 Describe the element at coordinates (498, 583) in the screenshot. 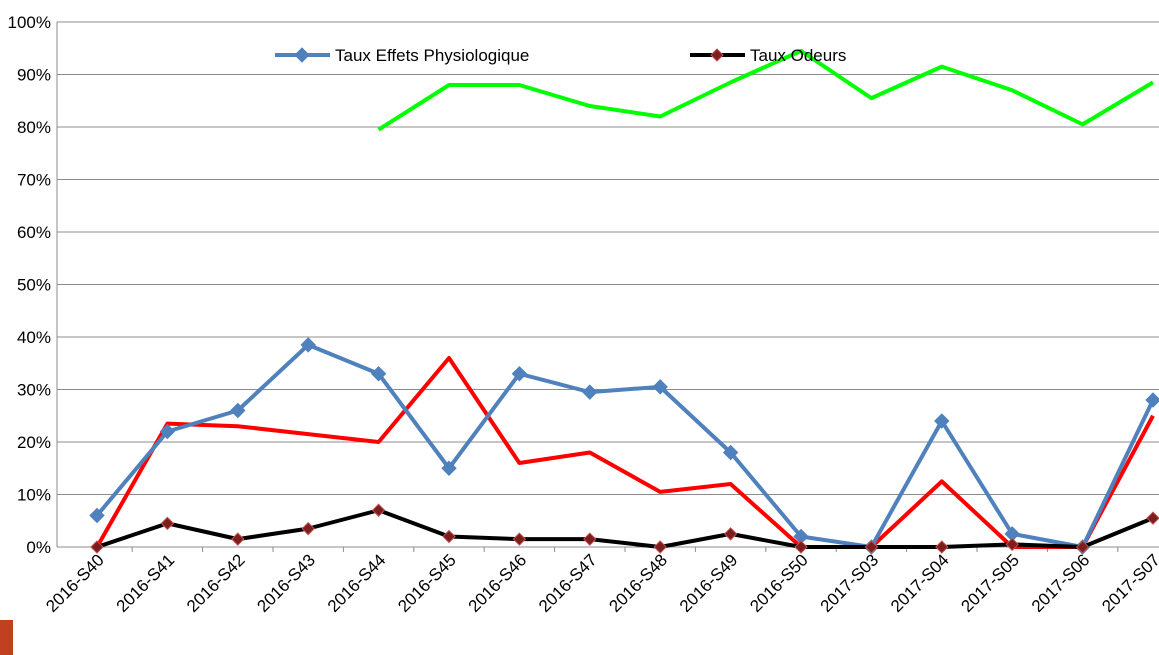

I see `x-tick-label: 2016-S46` at that location.